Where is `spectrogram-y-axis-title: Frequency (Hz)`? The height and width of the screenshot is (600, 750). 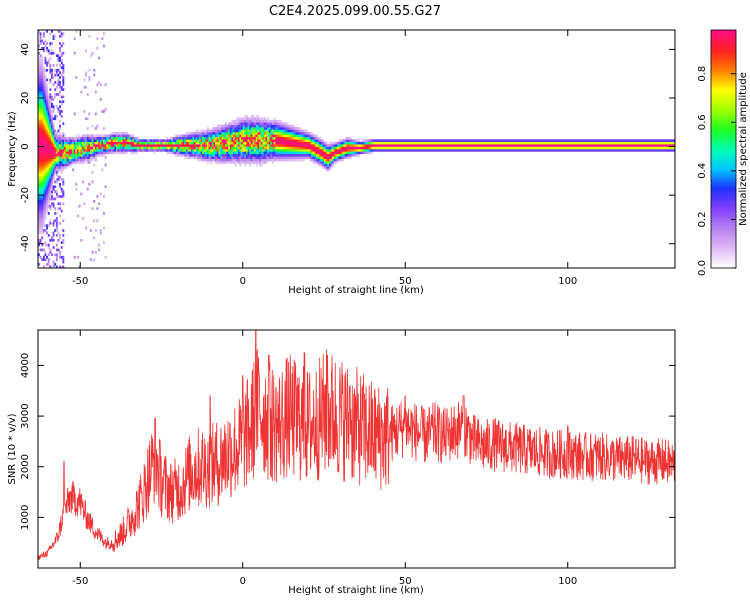
spectrogram-y-axis-title: Frequency (Hz) is located at coordinates (12, 149).